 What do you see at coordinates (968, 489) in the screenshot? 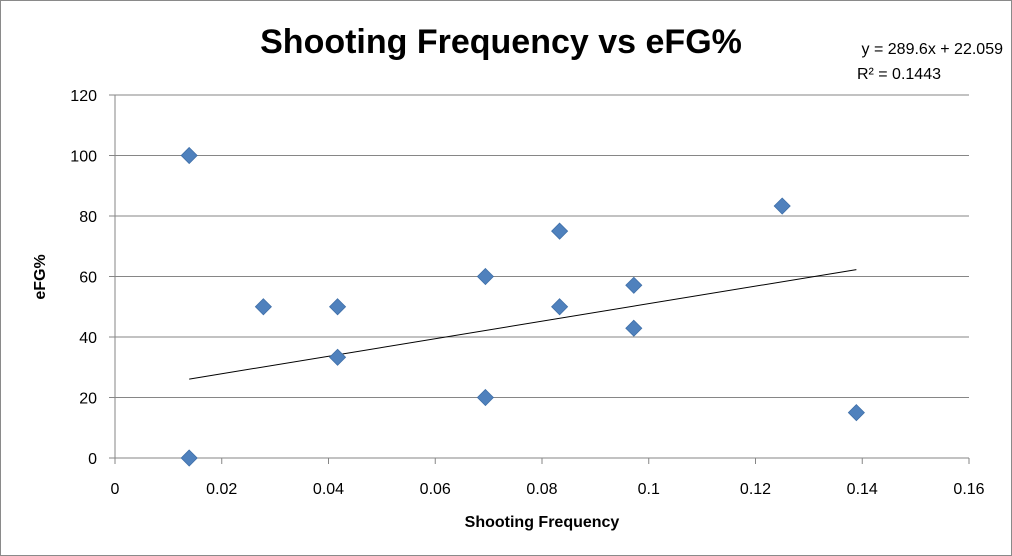
I see `x-tick-label: 0.16` at bounding box center [968, 489].